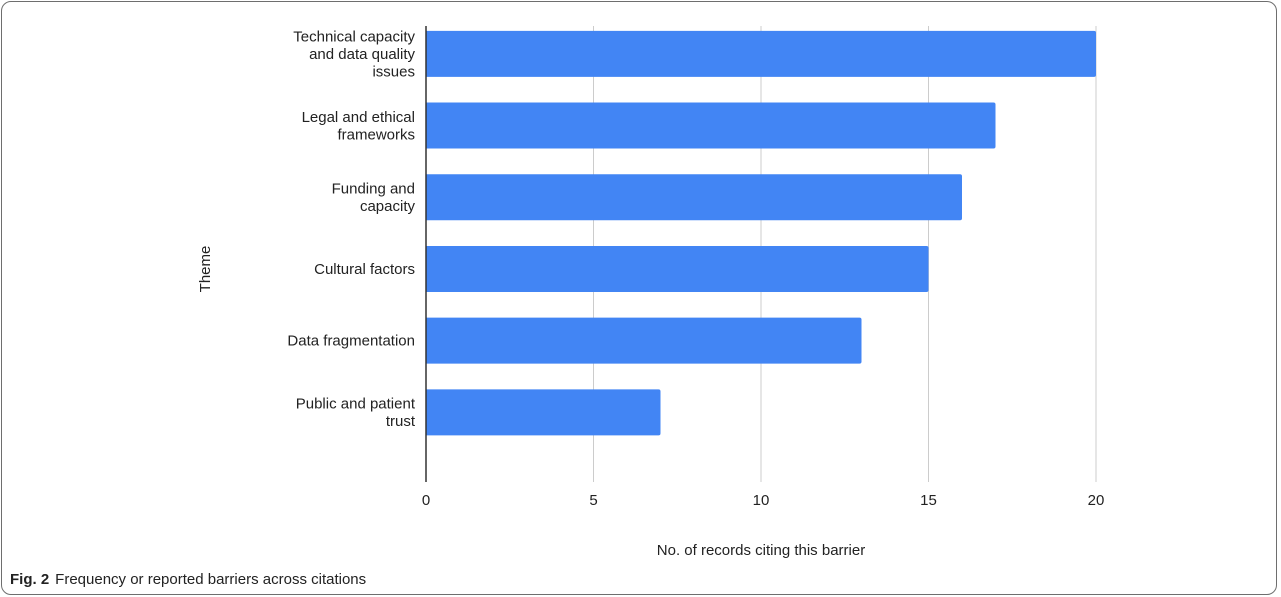  What do you see at coordinates (354, 36) in the screenshot?
I see `category-label: Technical capacity` at bounding box center [354, 36].